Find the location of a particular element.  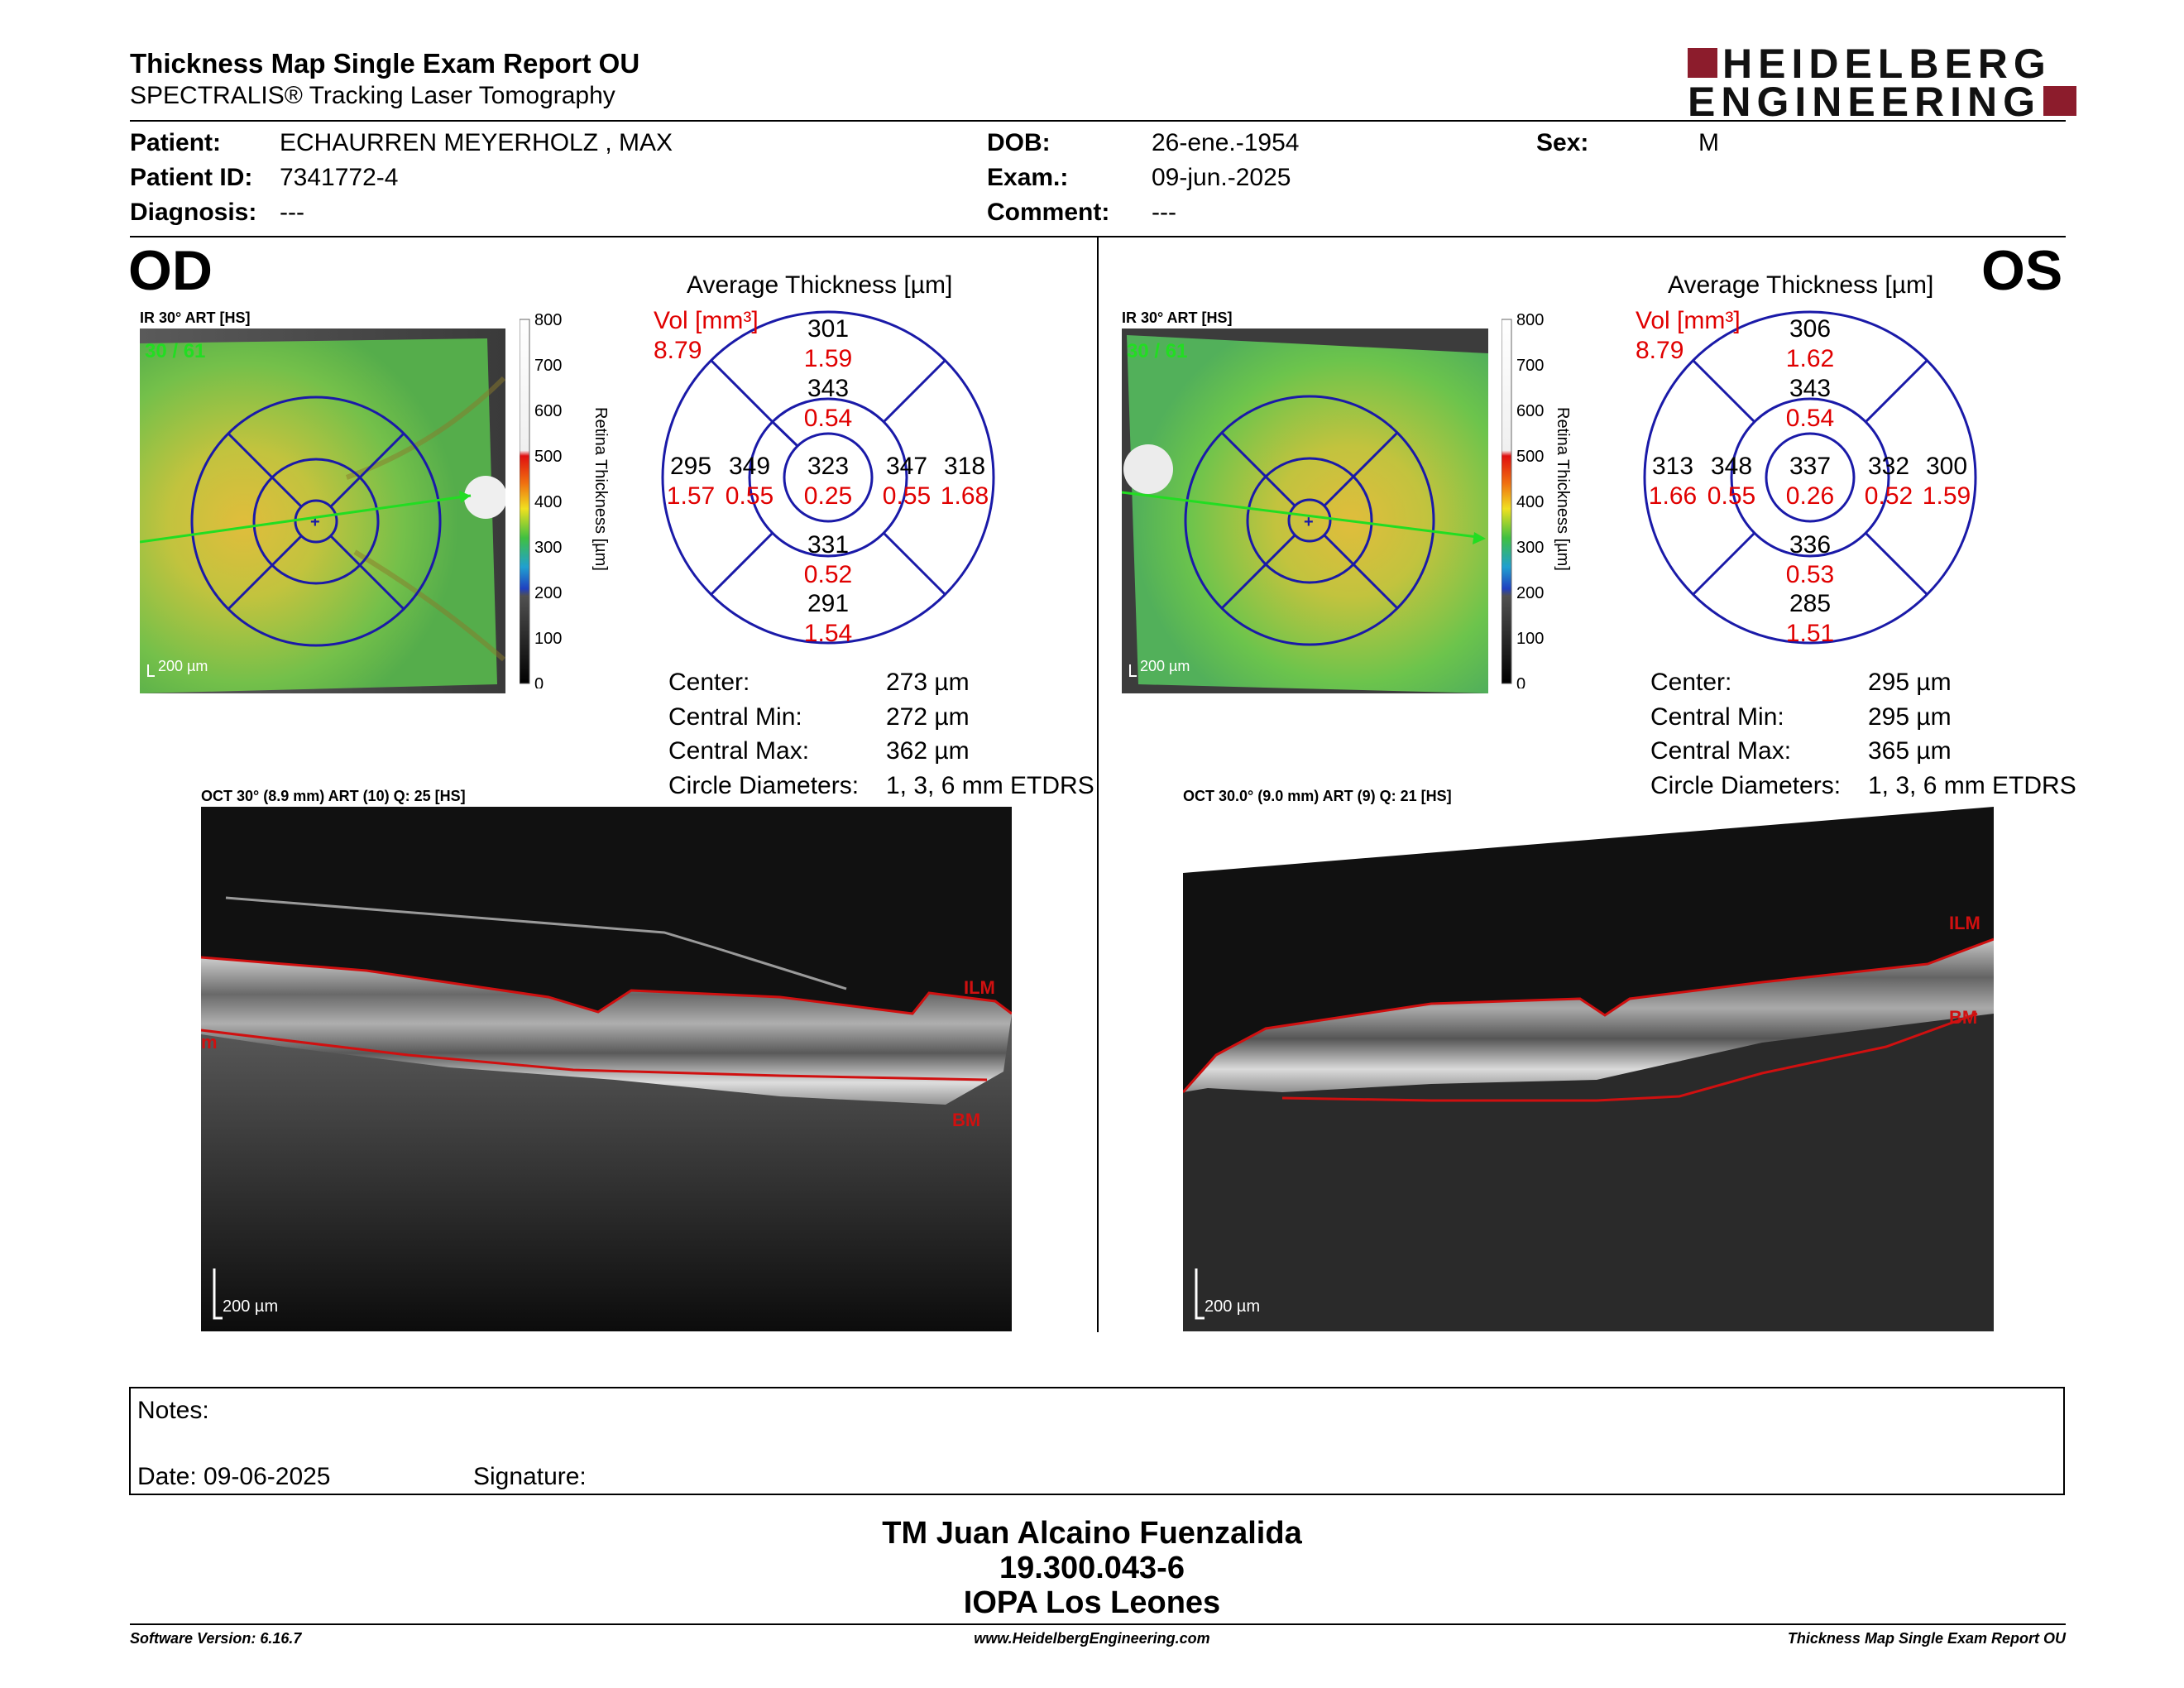

os-outer-left-thickness: 313 is located at coordinates (1672, 466).